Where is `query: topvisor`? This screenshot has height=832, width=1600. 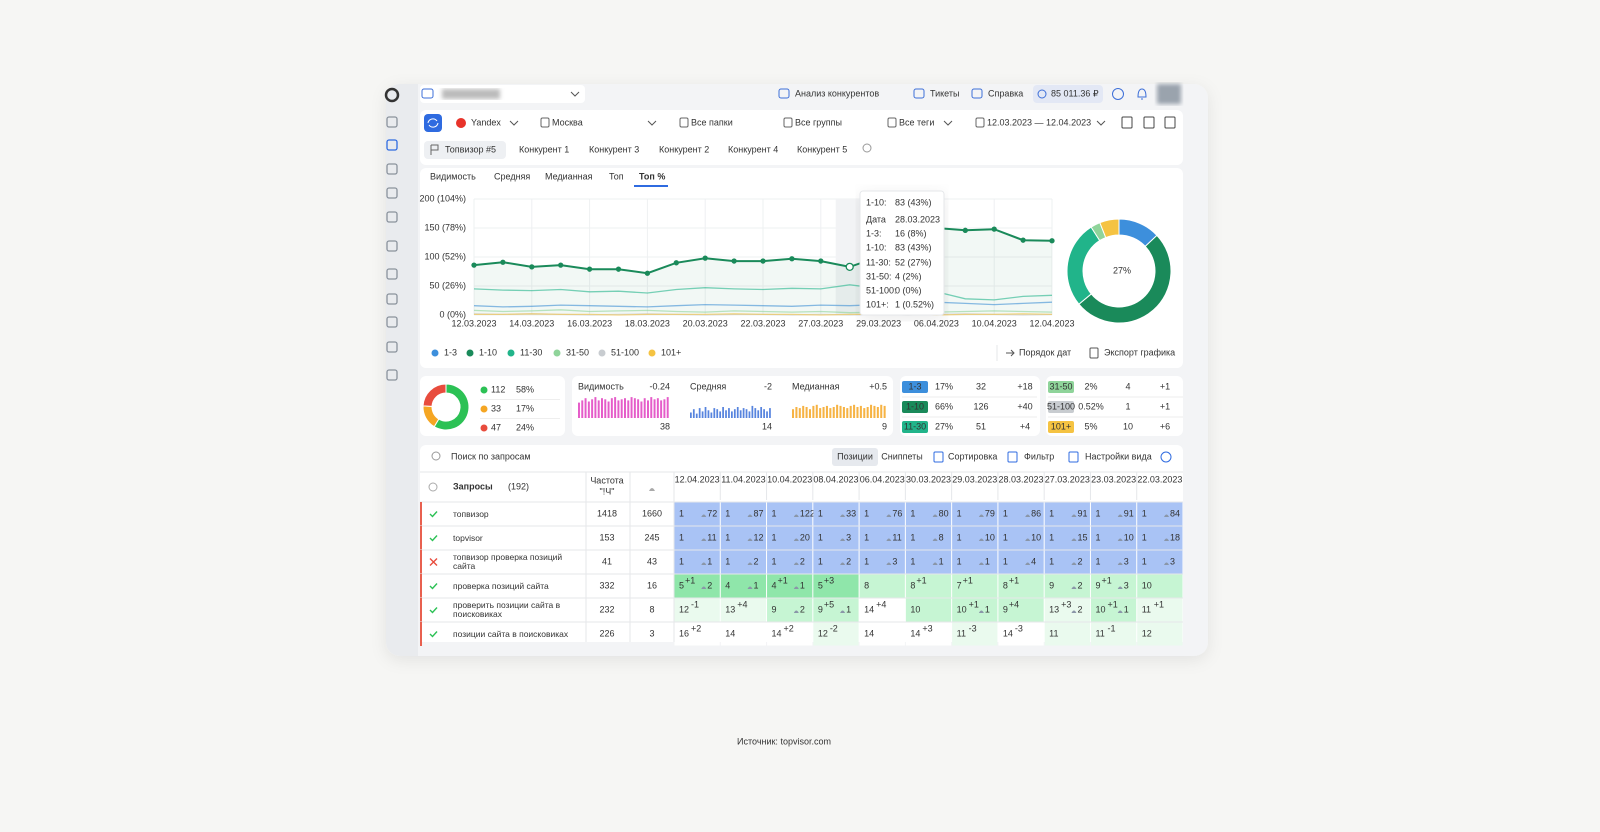
query: topvisor is located at coordinates (468, 537).